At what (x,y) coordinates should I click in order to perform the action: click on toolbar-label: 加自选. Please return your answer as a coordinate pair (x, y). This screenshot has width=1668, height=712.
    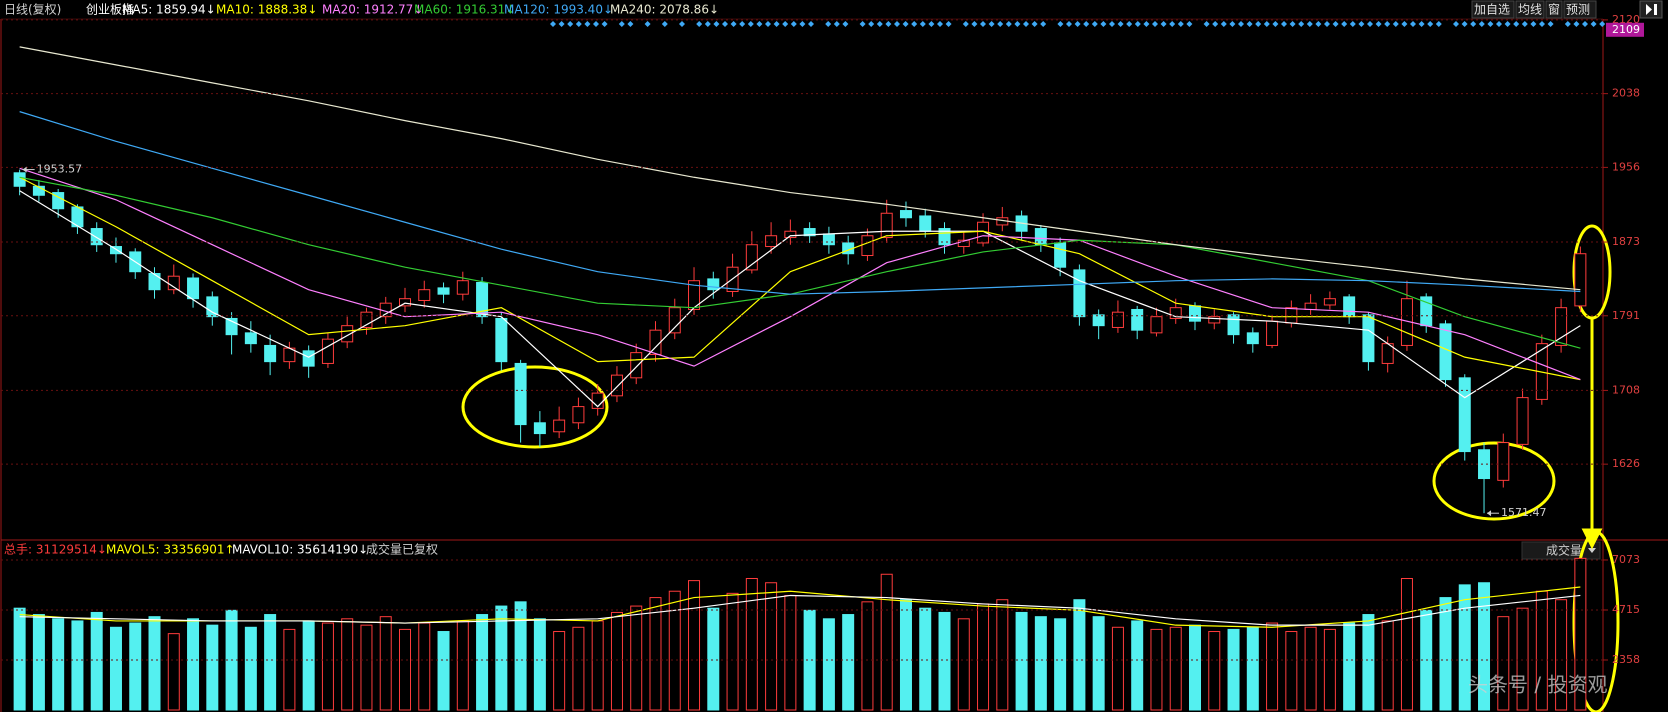
    Looking at the image, I should click on (1492, 10).